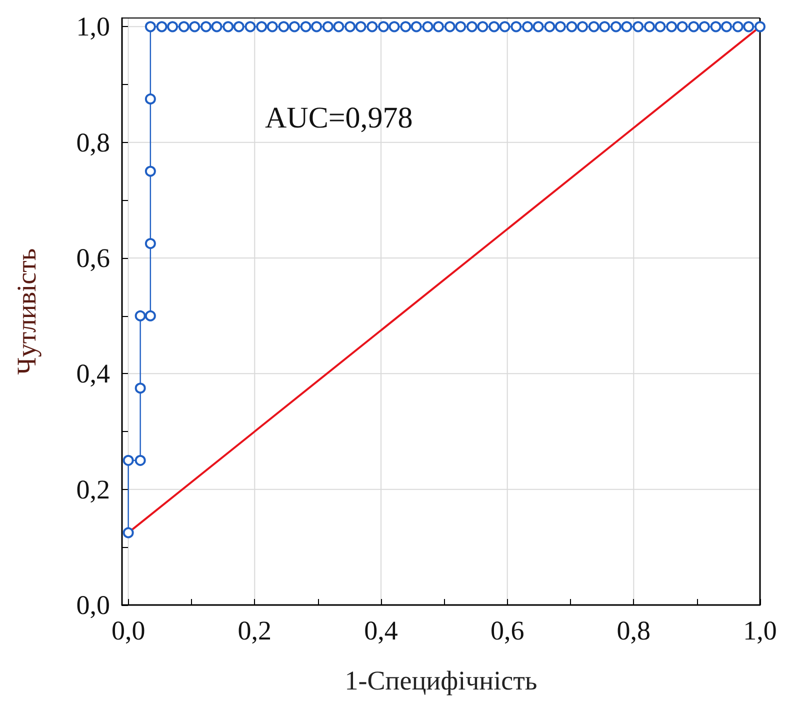 Image resolution: width=786 pixels, height=710 pixels. Describe the element at coordinates (93, 373) in the screenshot. I see `y-tick-label: 0,4` at that location.